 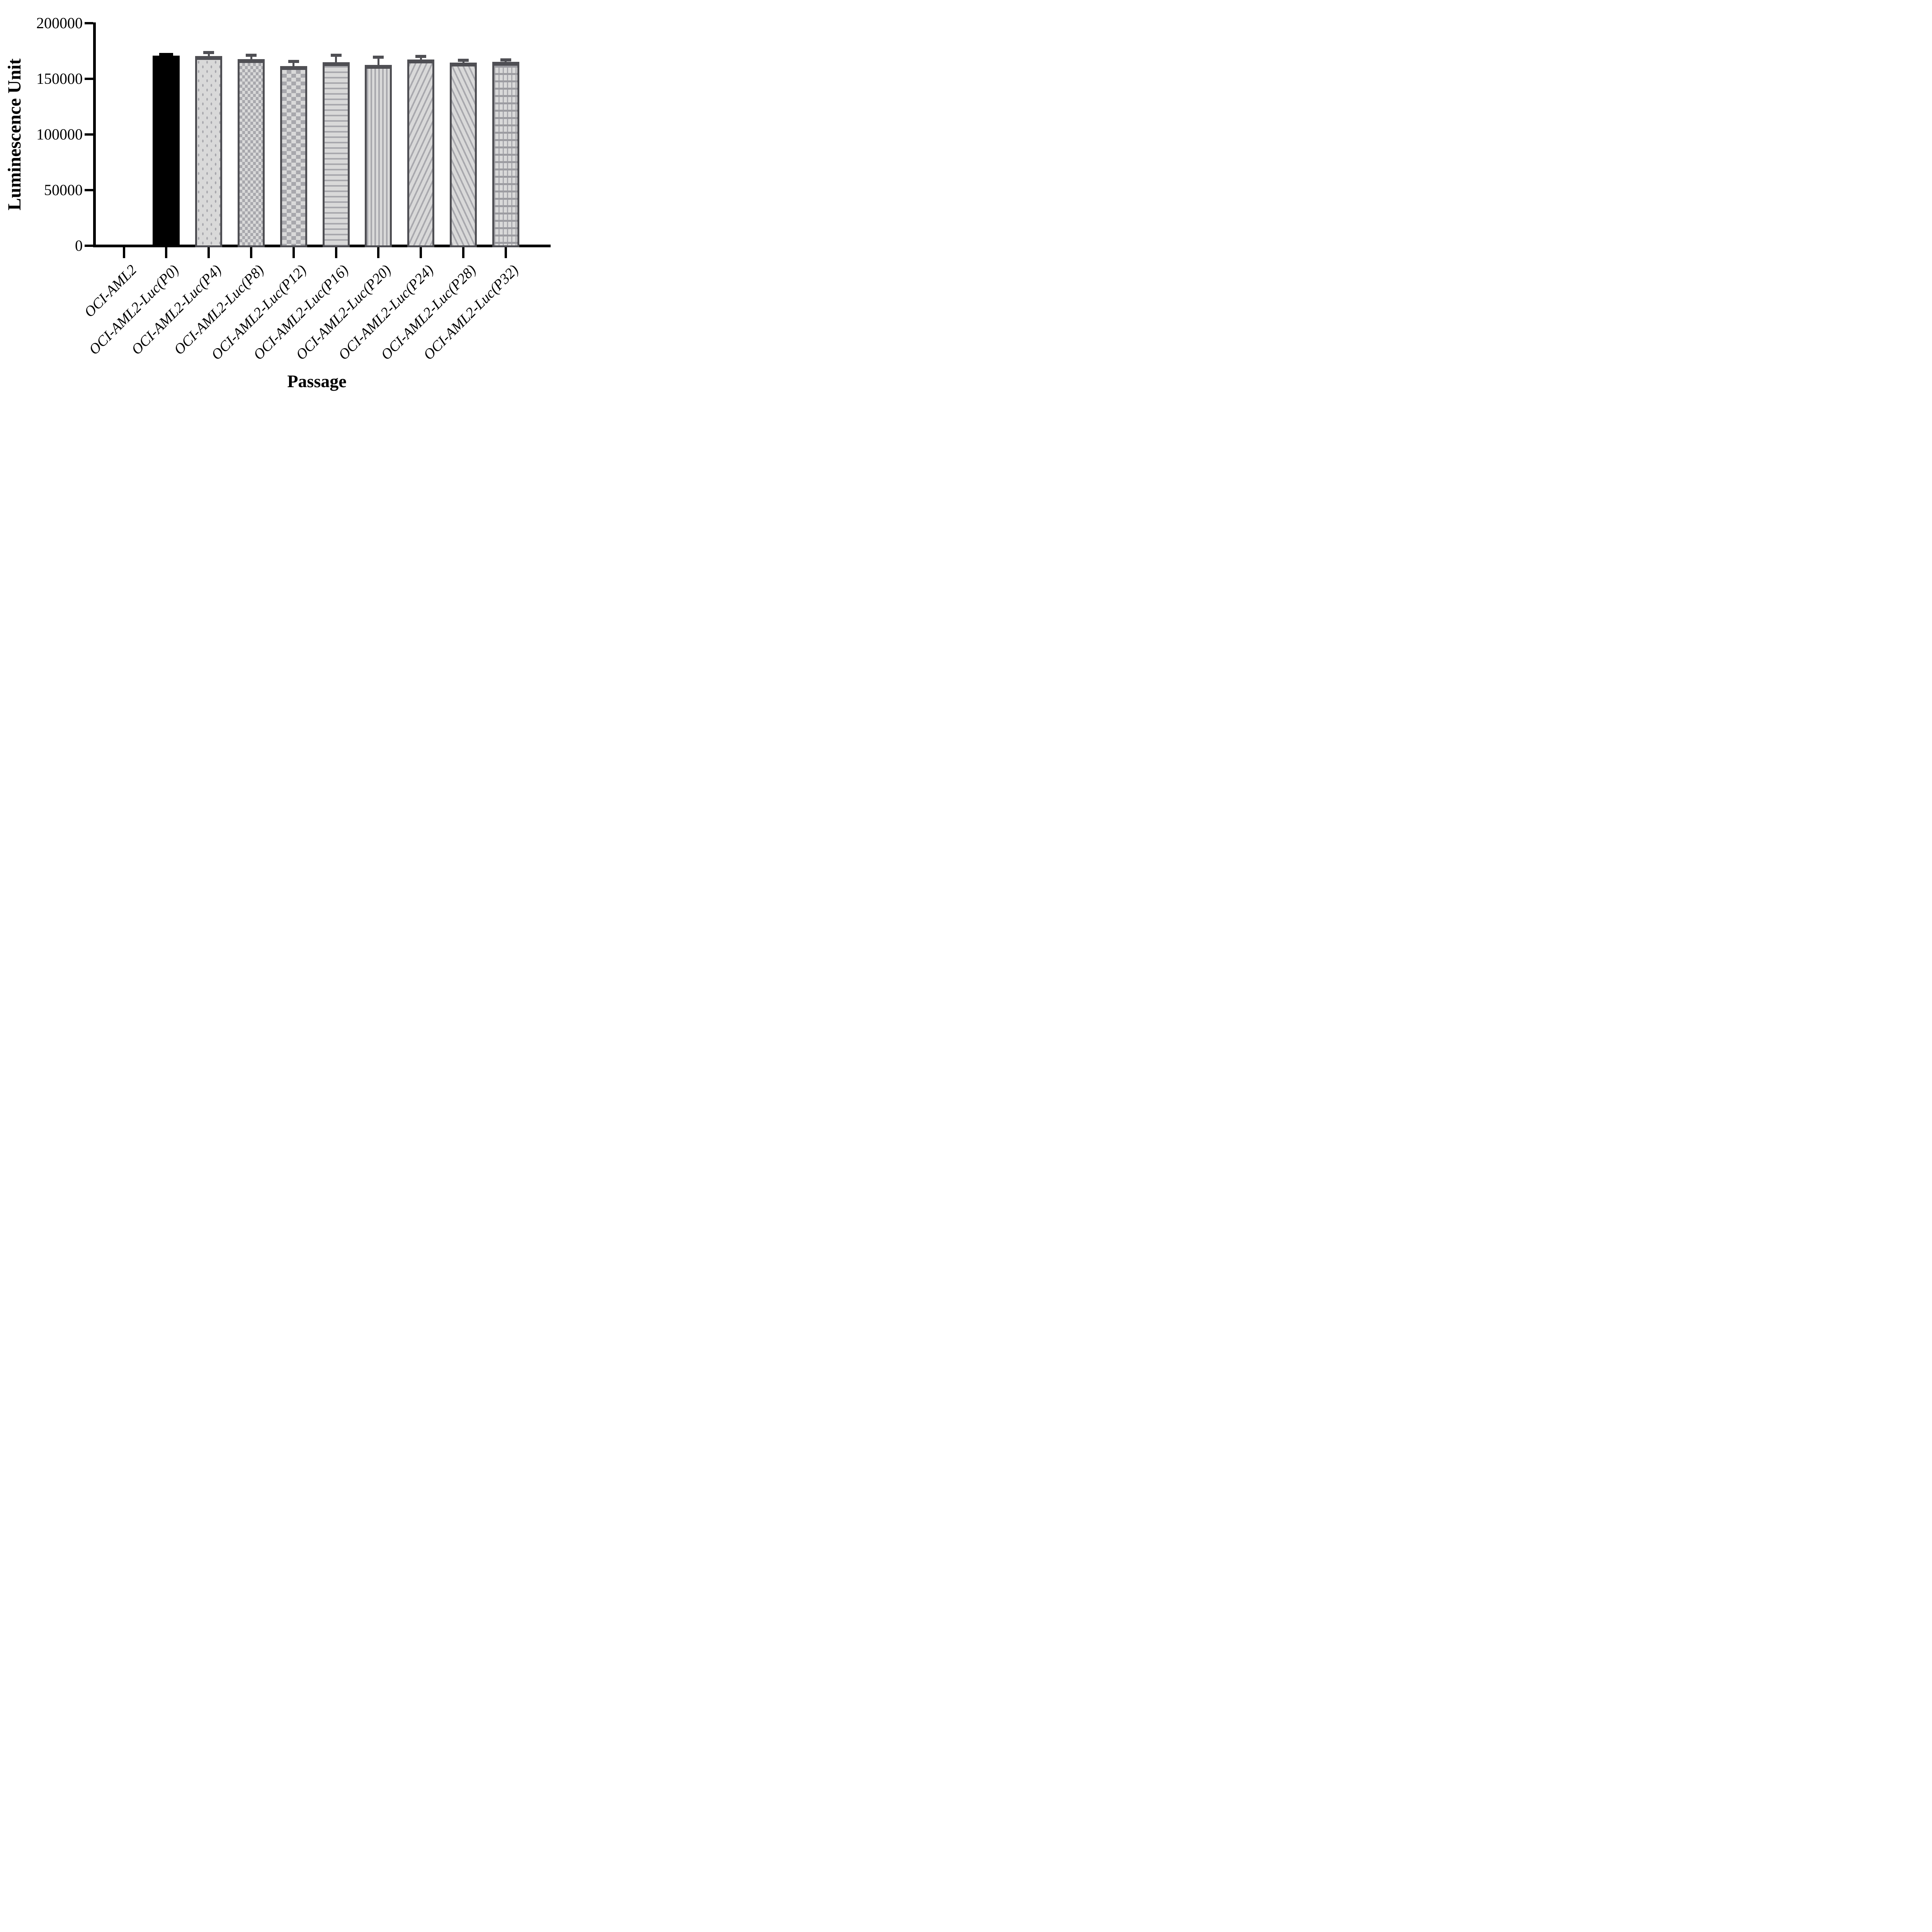 I want to click on y-tick-label: 50000, so click(x=64, y=190).